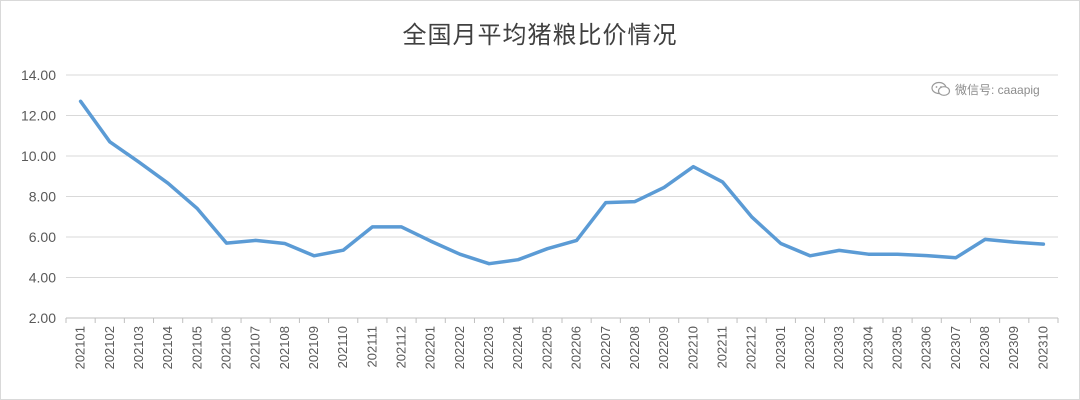 The image size is (1080, 400). Describe the element at coordinates (576, 347) in the screenshot. I see `x-tick-label: 202206` at that location.